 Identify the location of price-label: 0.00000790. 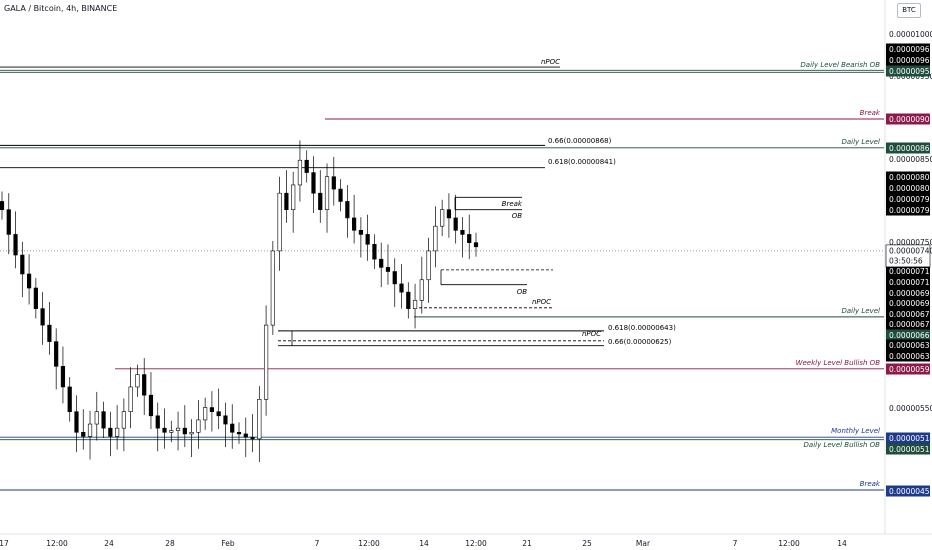
(910, 210).